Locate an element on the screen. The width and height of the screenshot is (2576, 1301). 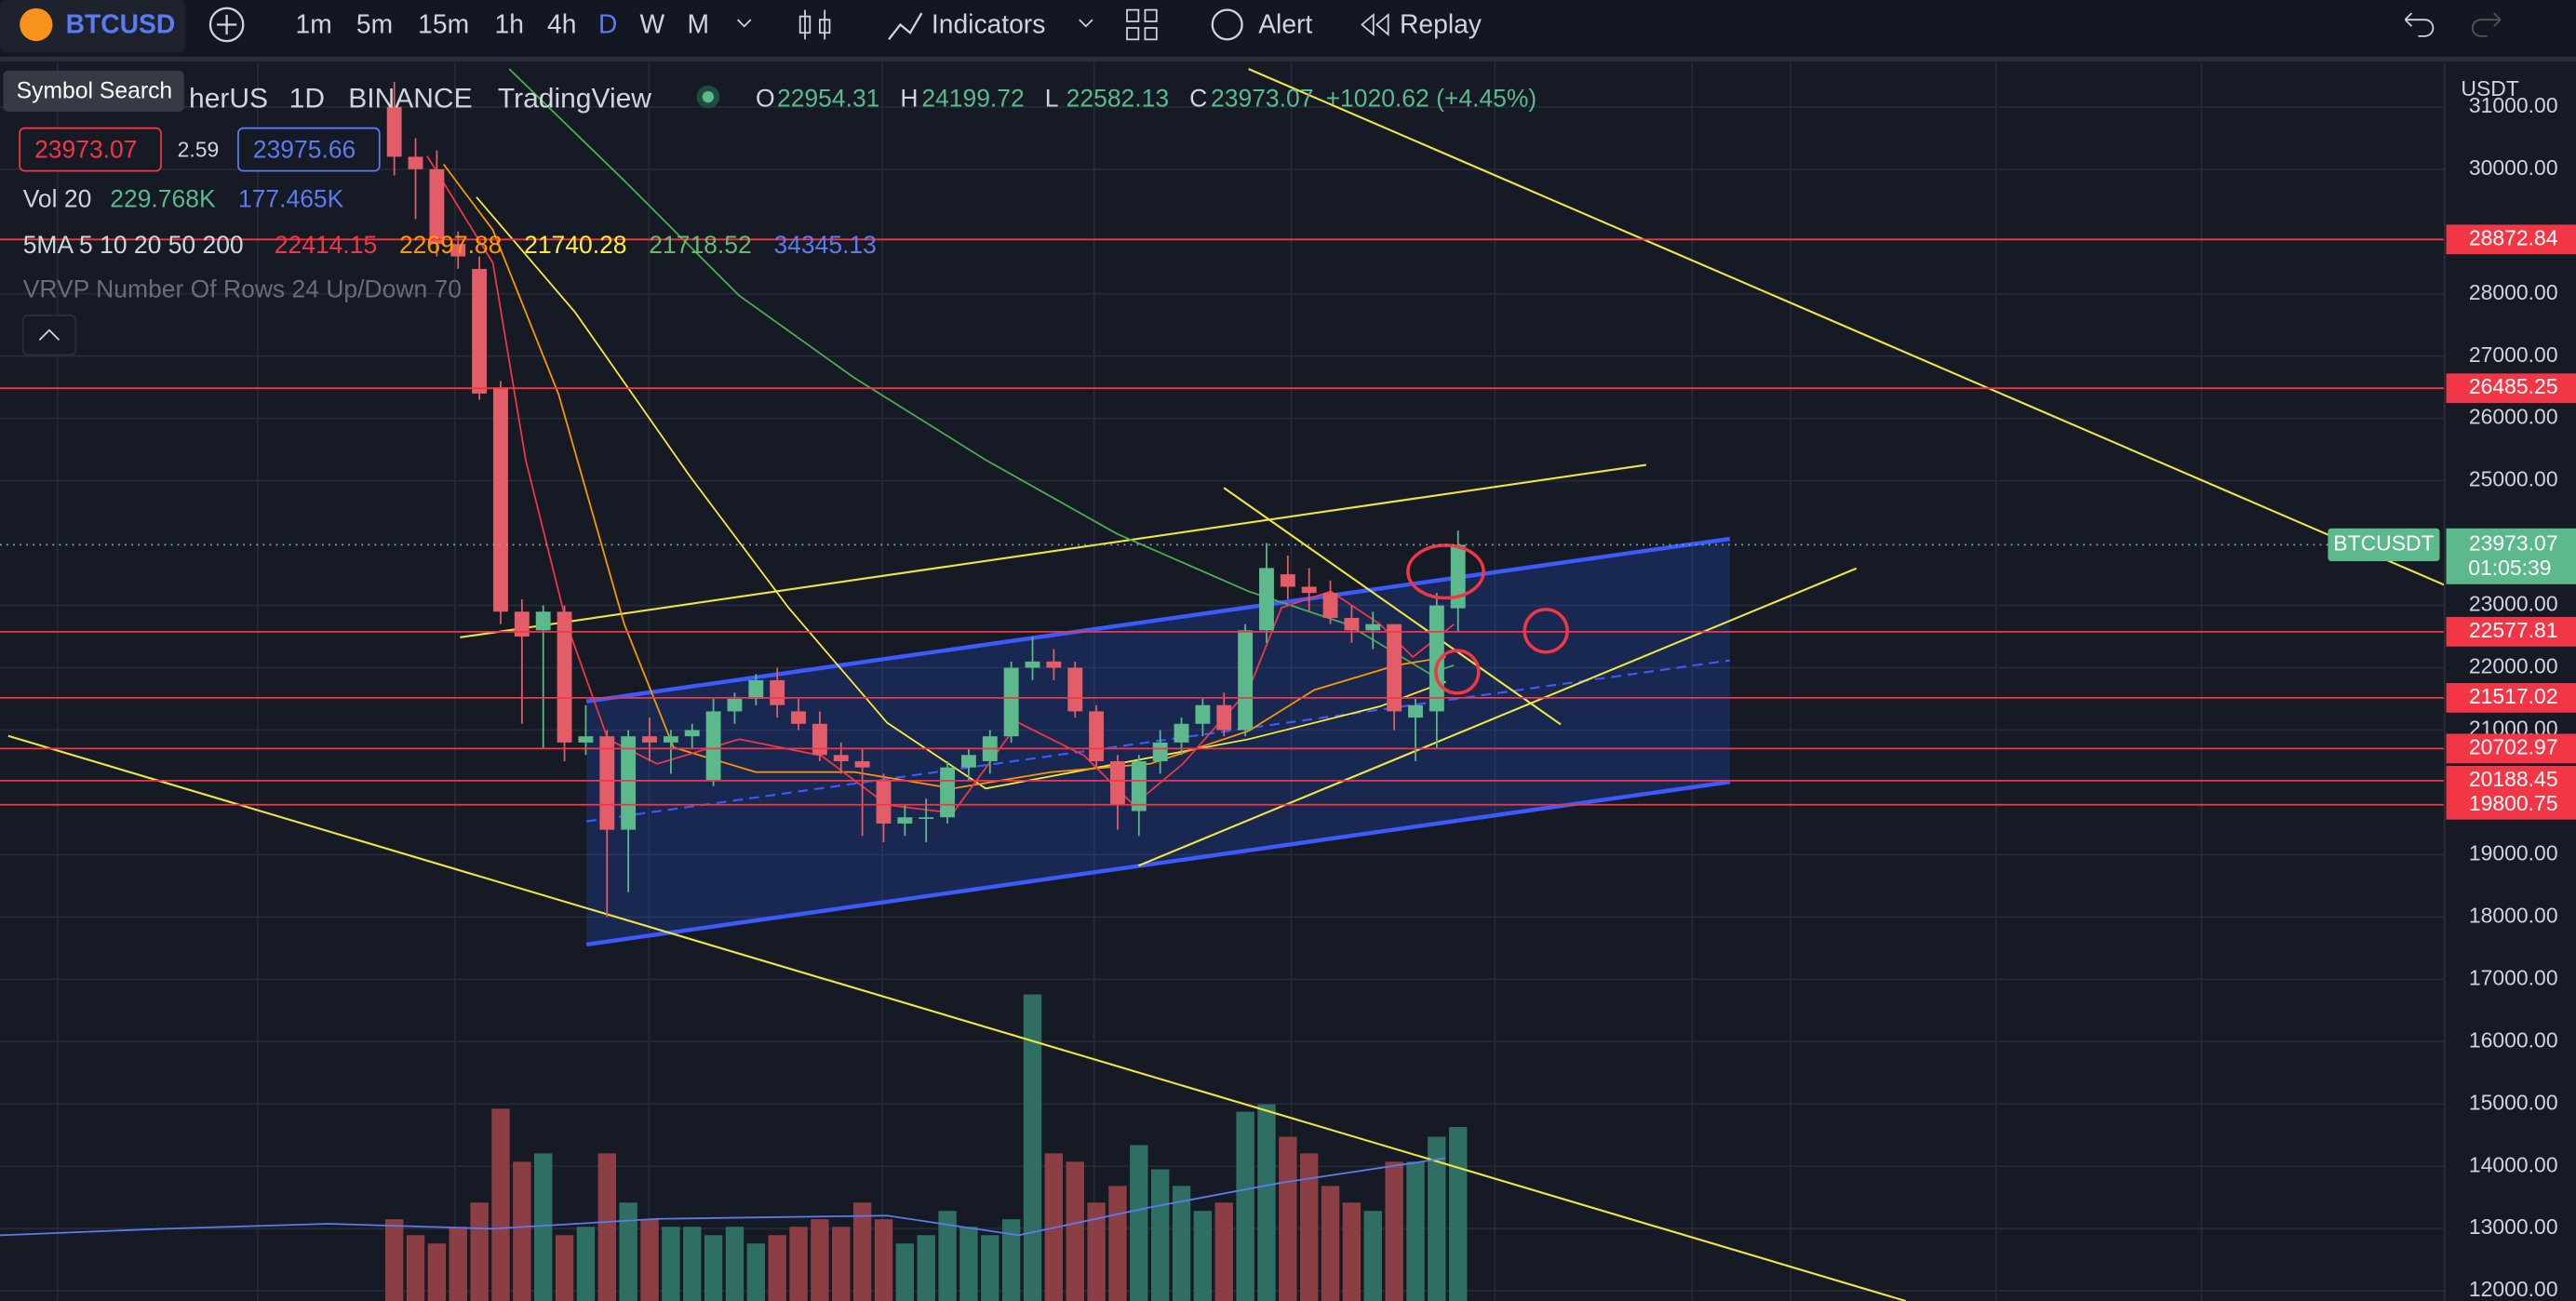
price-label: 26000.00 is located at coordinates (2513, 417).